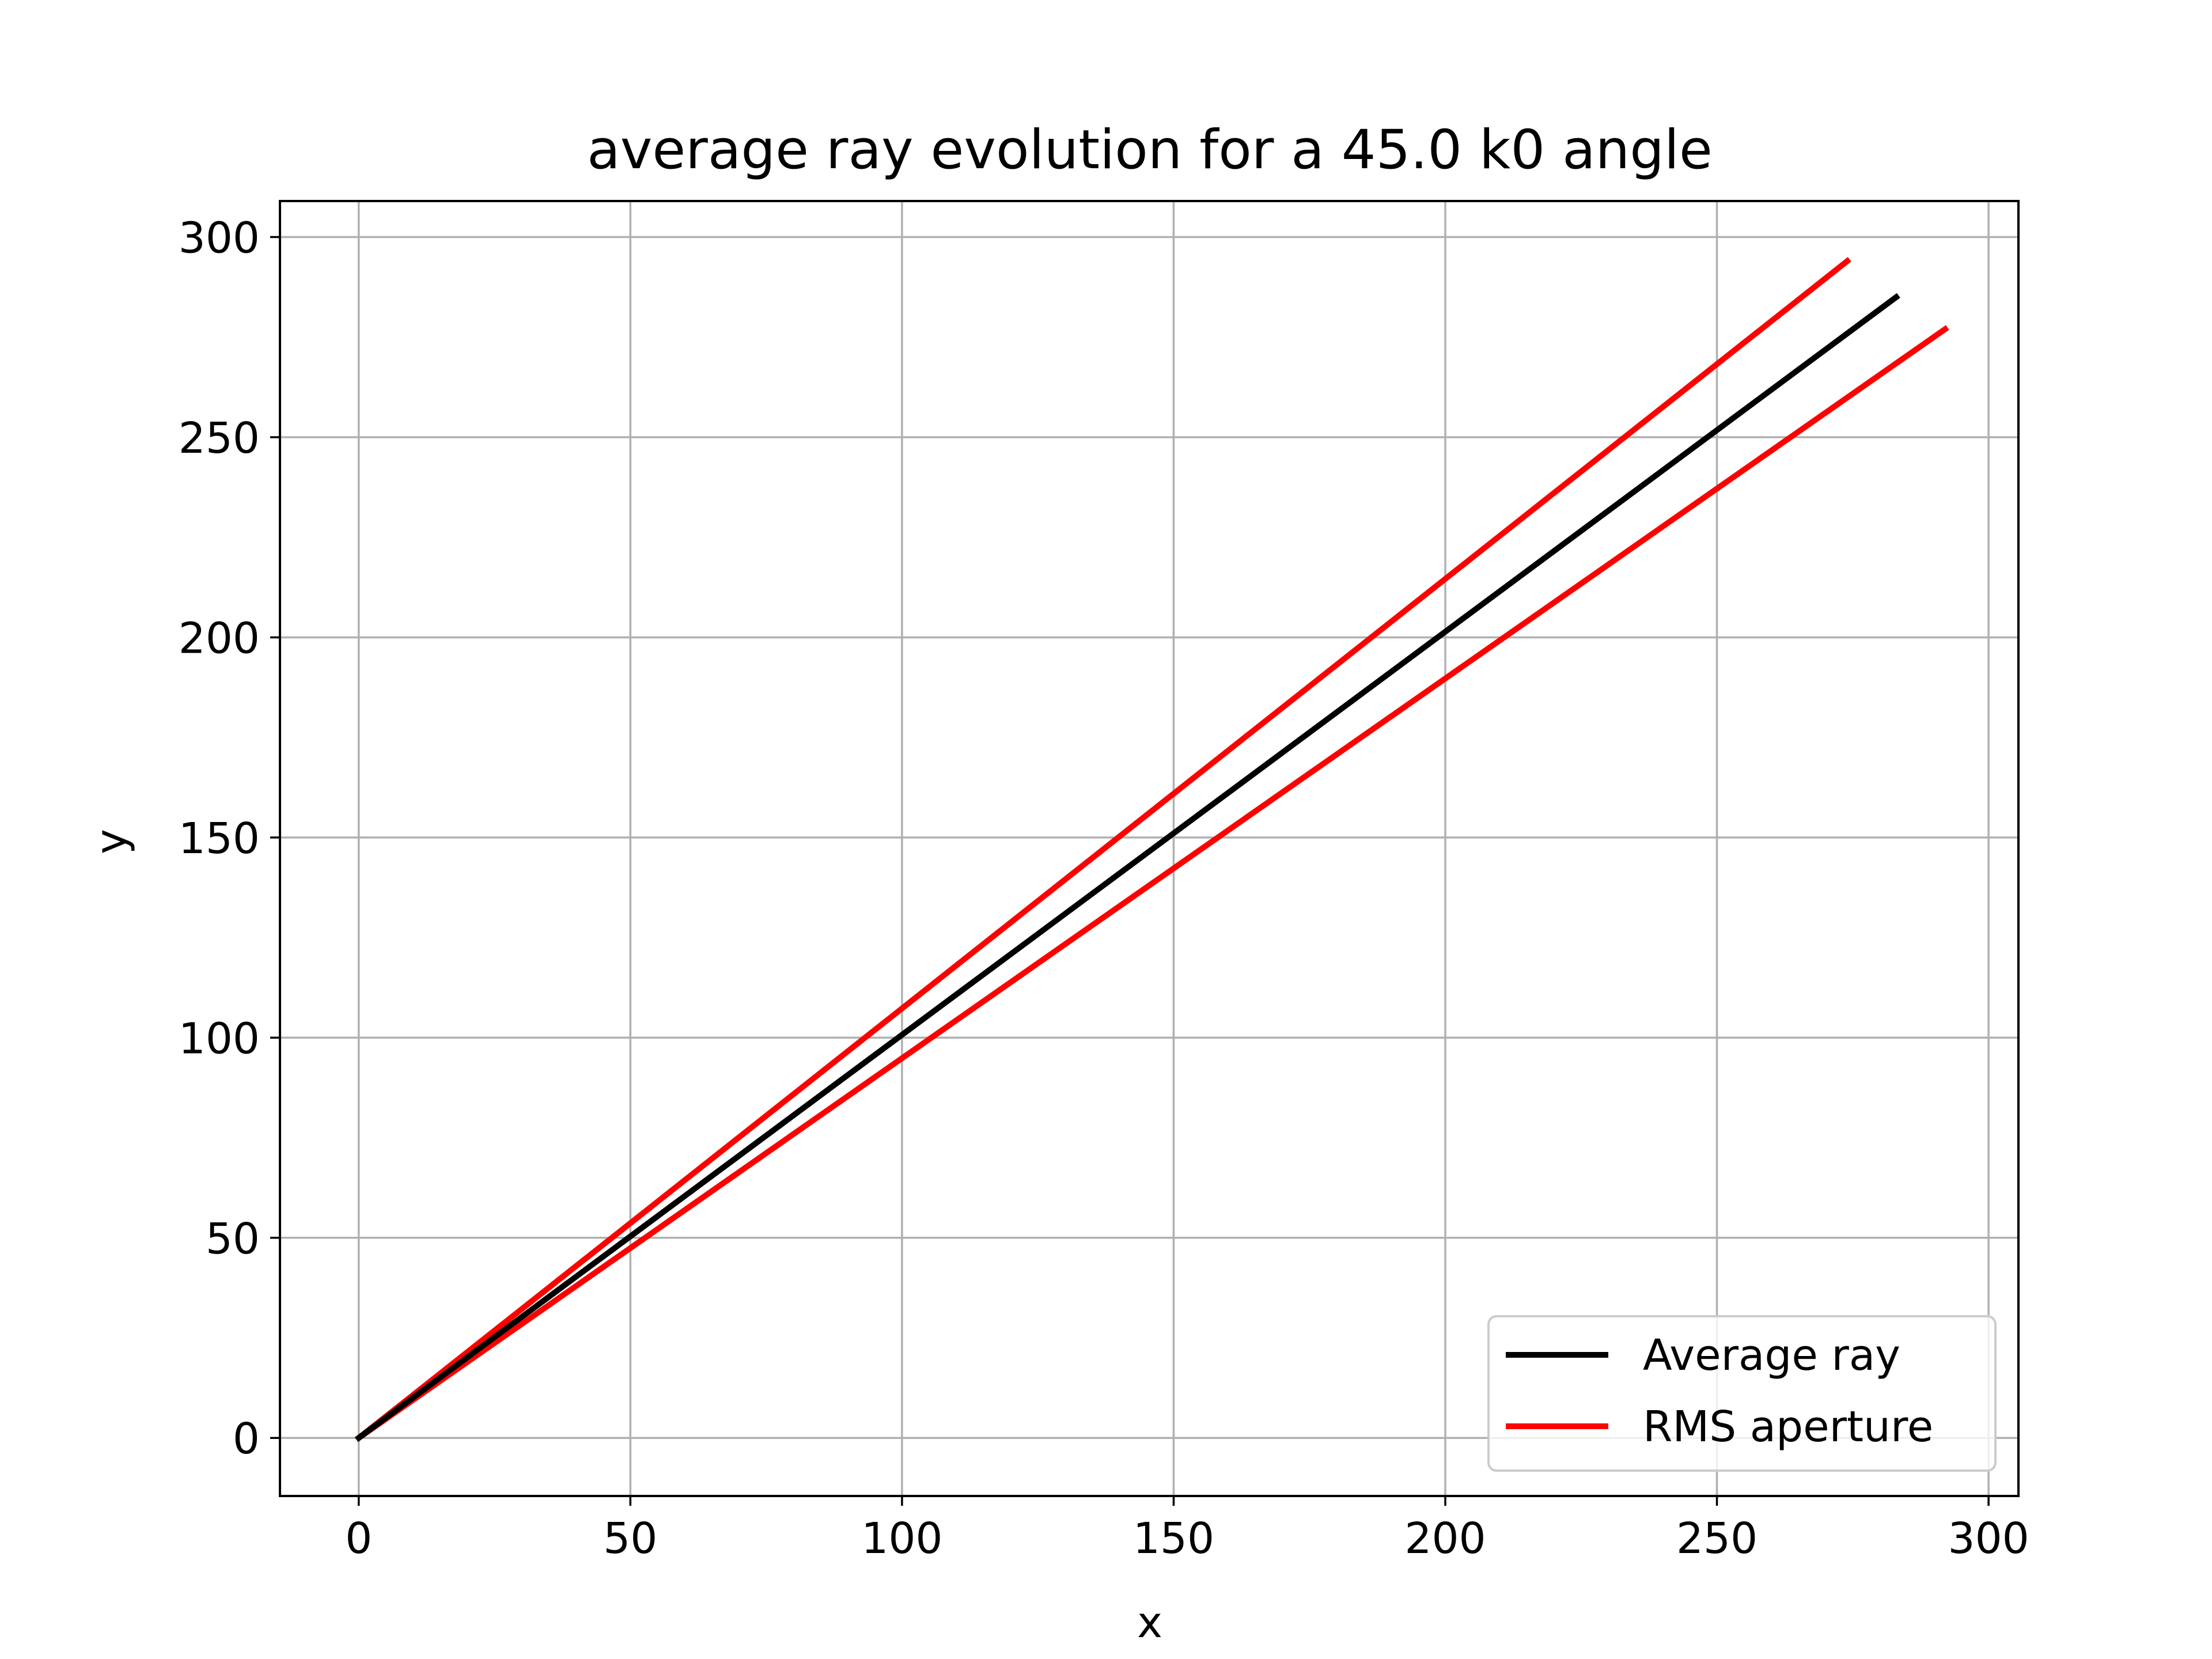 This screenshot has width=2212, height=1659. What do you see at coordinates (233, 1239) in the screenshot?
I see `y-tick-label: 50` at bounding box center [233, 1239].